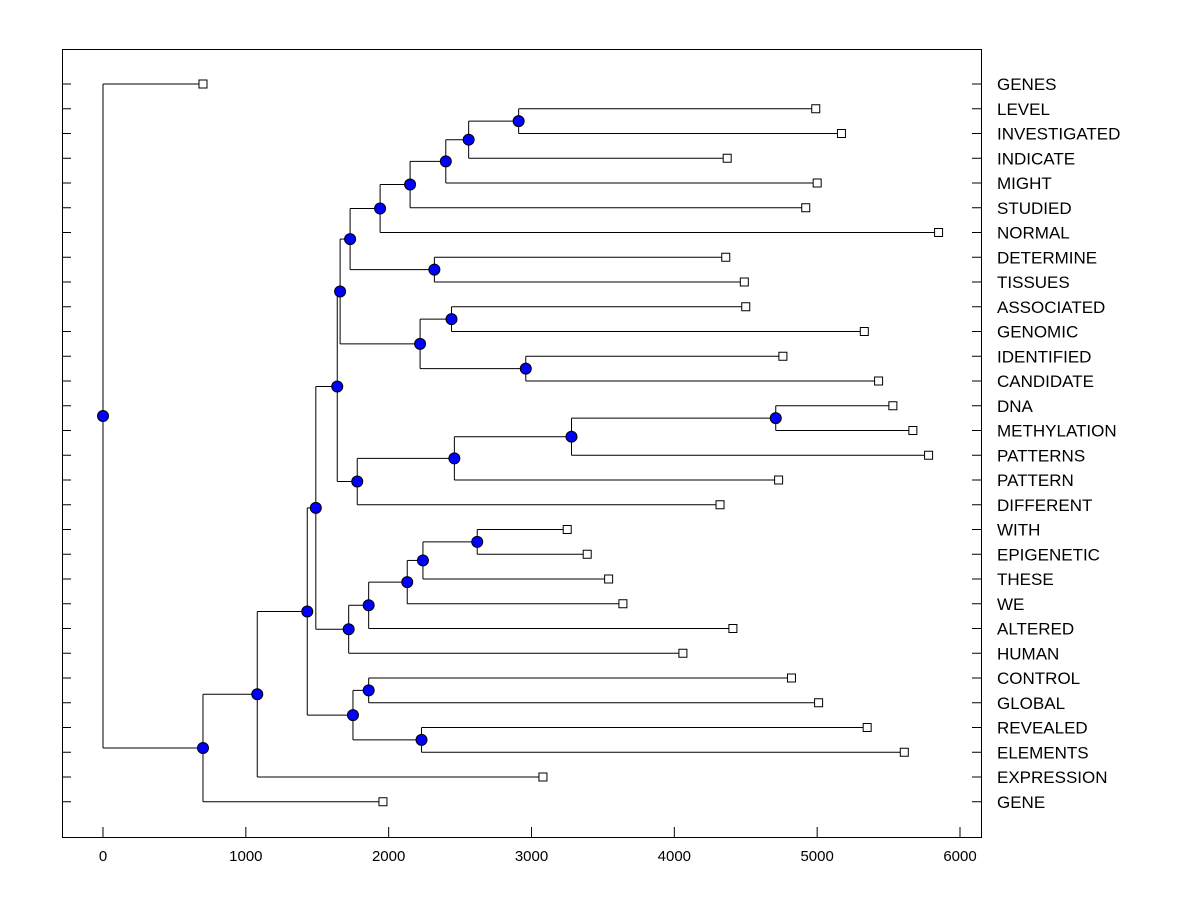  Describe the element at coordinates (538, 846) in the screenshot. I see `x-axis: 0 1000 2000 3000 4000 5000 6000` at that location.